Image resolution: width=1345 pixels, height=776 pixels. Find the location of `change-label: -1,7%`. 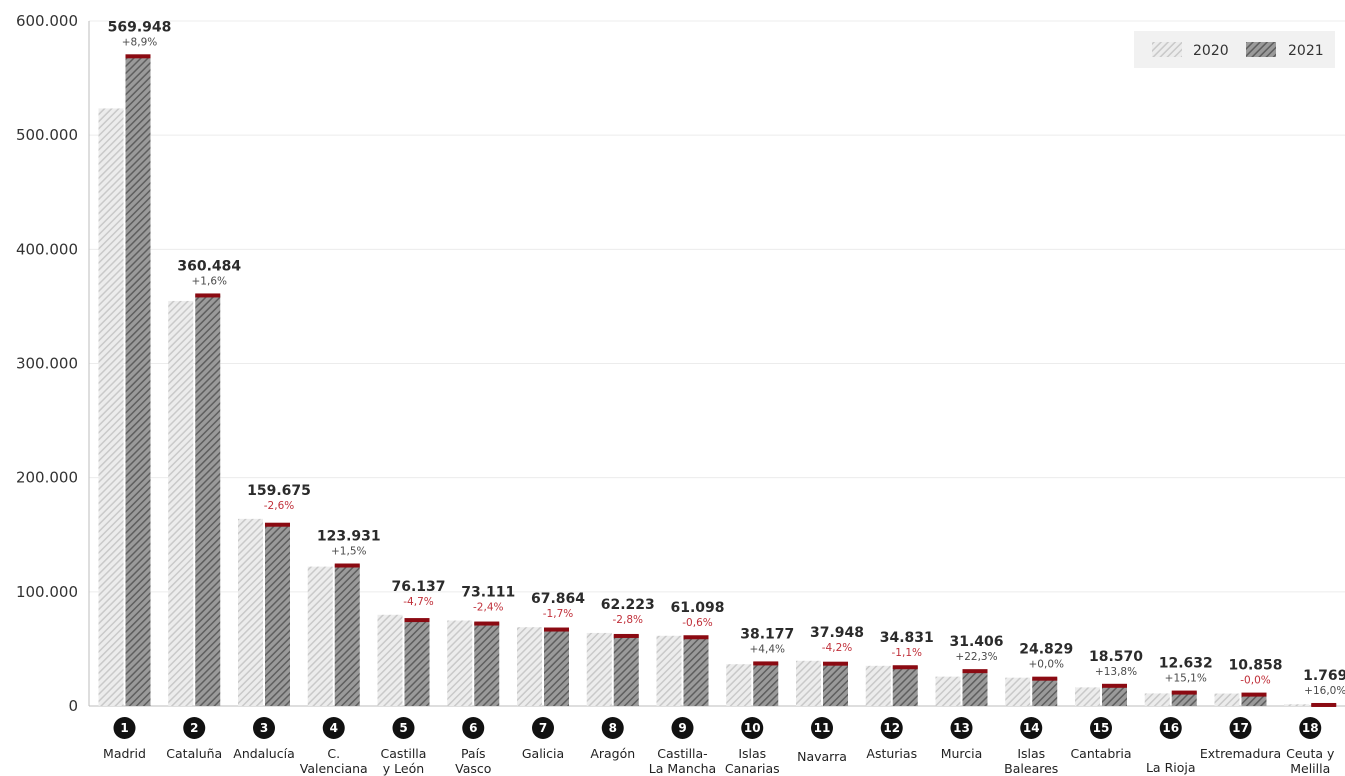

change-label: -1,7% is located at coordinates (558, 614).